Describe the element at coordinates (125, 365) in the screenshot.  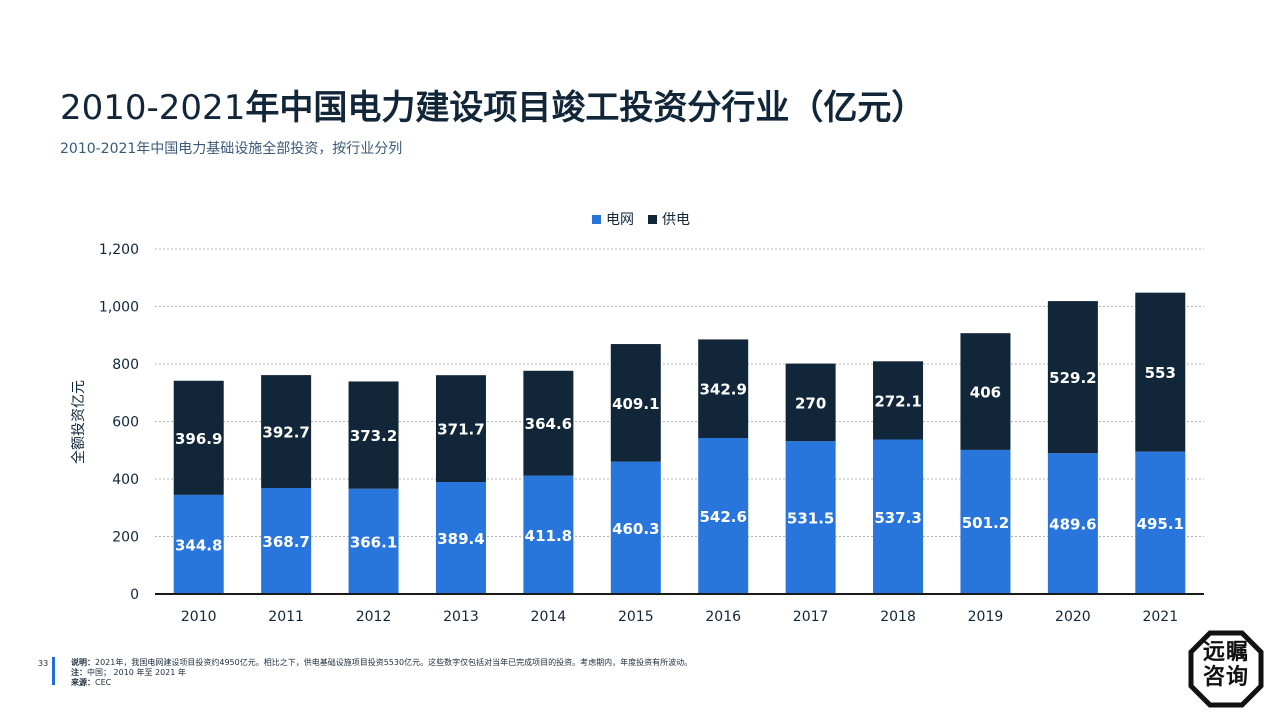
I see `y-tick-label: 800` at that location.